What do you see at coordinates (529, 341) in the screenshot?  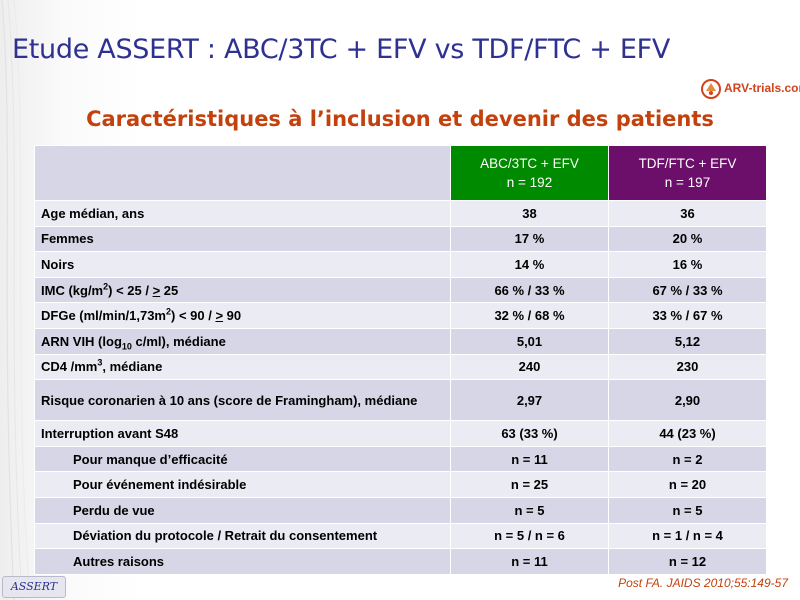 I see `abc-value: 5,01` at bounding box center [529, 341].